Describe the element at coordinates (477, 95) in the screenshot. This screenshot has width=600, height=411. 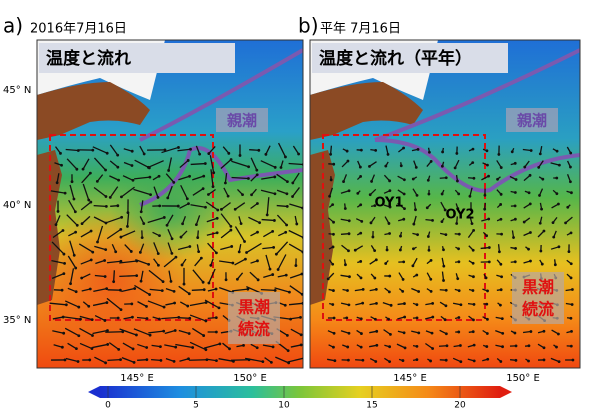
I see `oyashio-flow` at that location.